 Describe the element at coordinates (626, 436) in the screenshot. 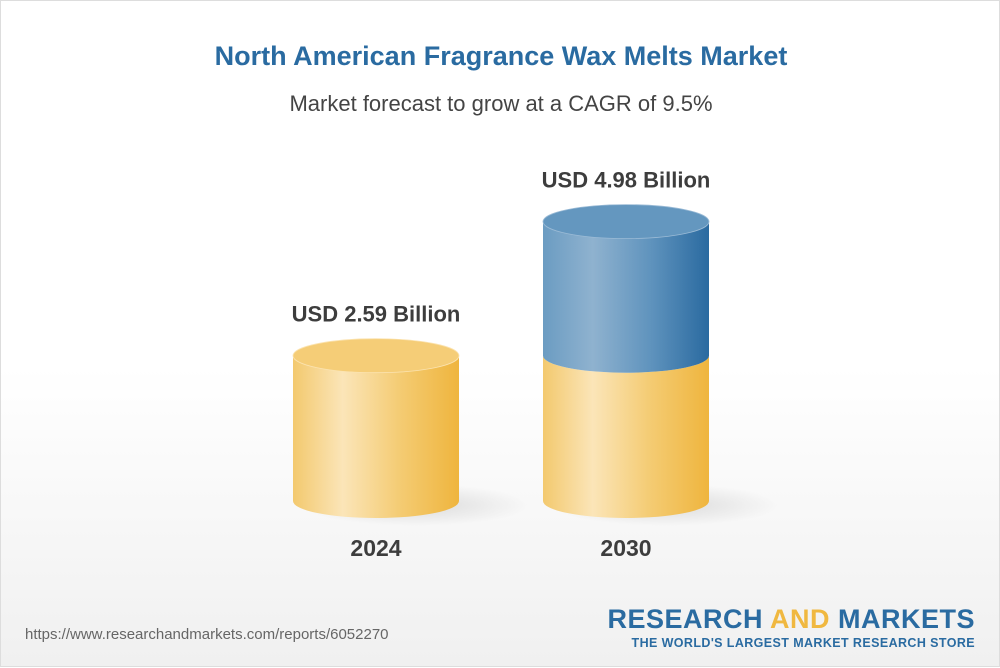

I see `bar-base-segment-2030` at that location.